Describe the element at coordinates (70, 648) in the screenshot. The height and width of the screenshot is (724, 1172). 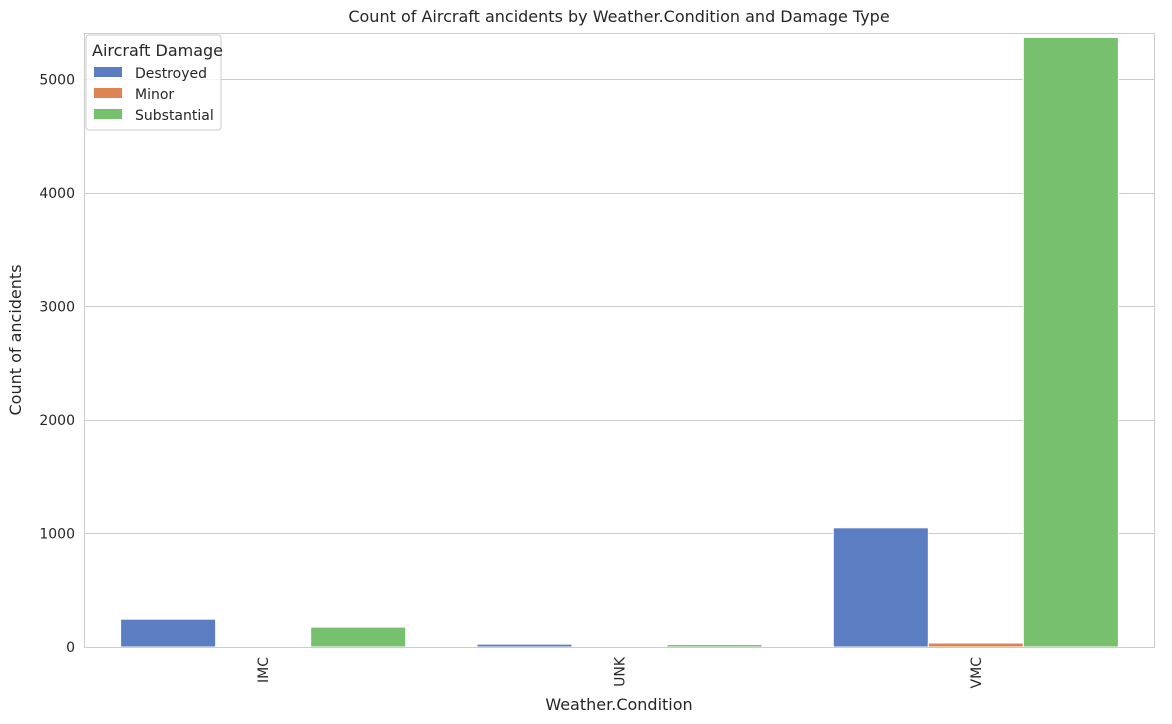
I see `y-tick-label: 0` at that location.